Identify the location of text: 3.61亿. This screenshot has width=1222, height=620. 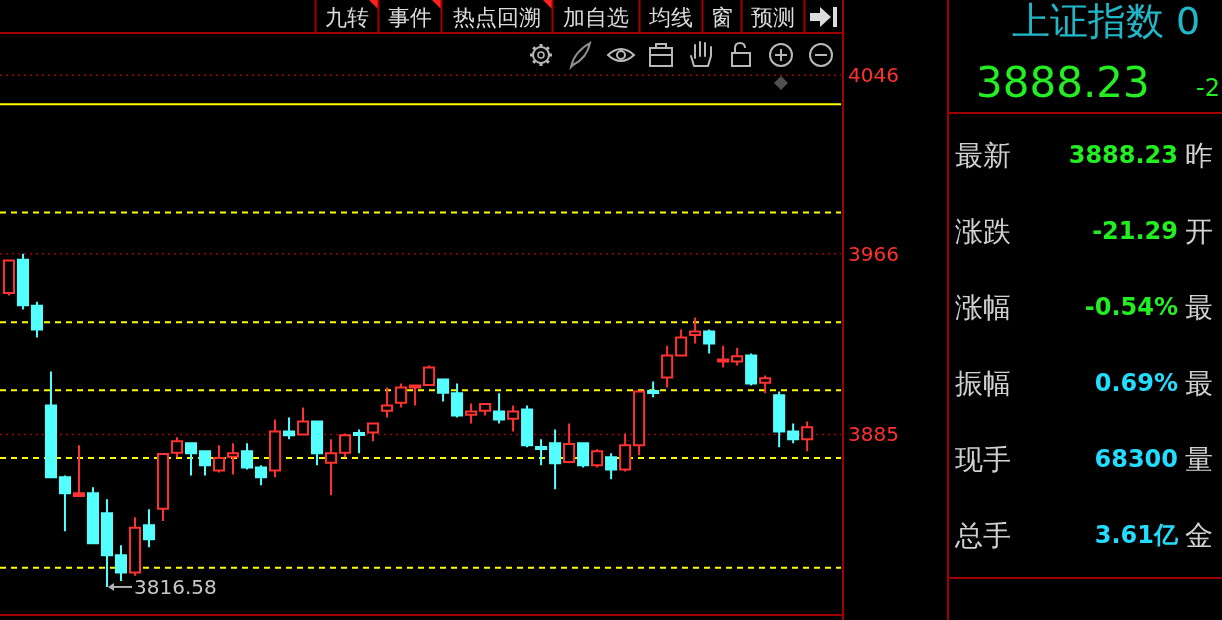
(1136, 535).